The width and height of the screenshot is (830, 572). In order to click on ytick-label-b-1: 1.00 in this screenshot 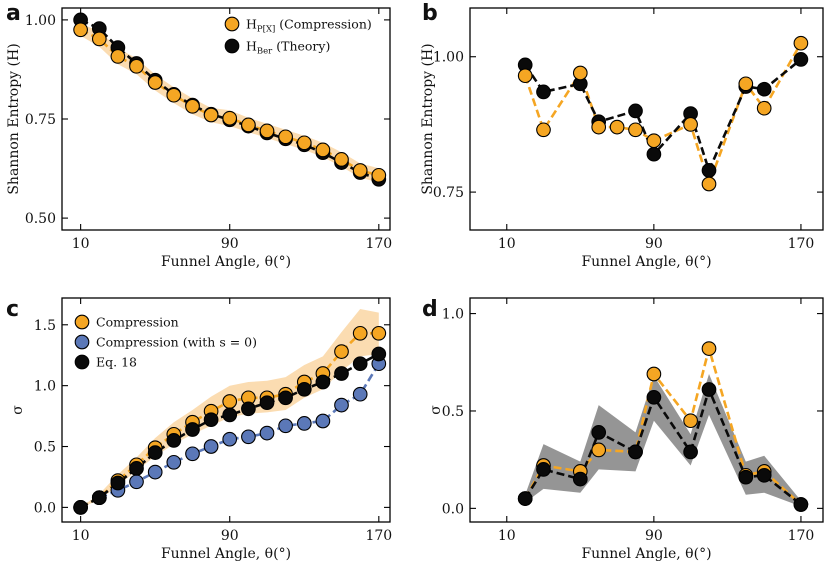, I will do `click(448, 58)`.